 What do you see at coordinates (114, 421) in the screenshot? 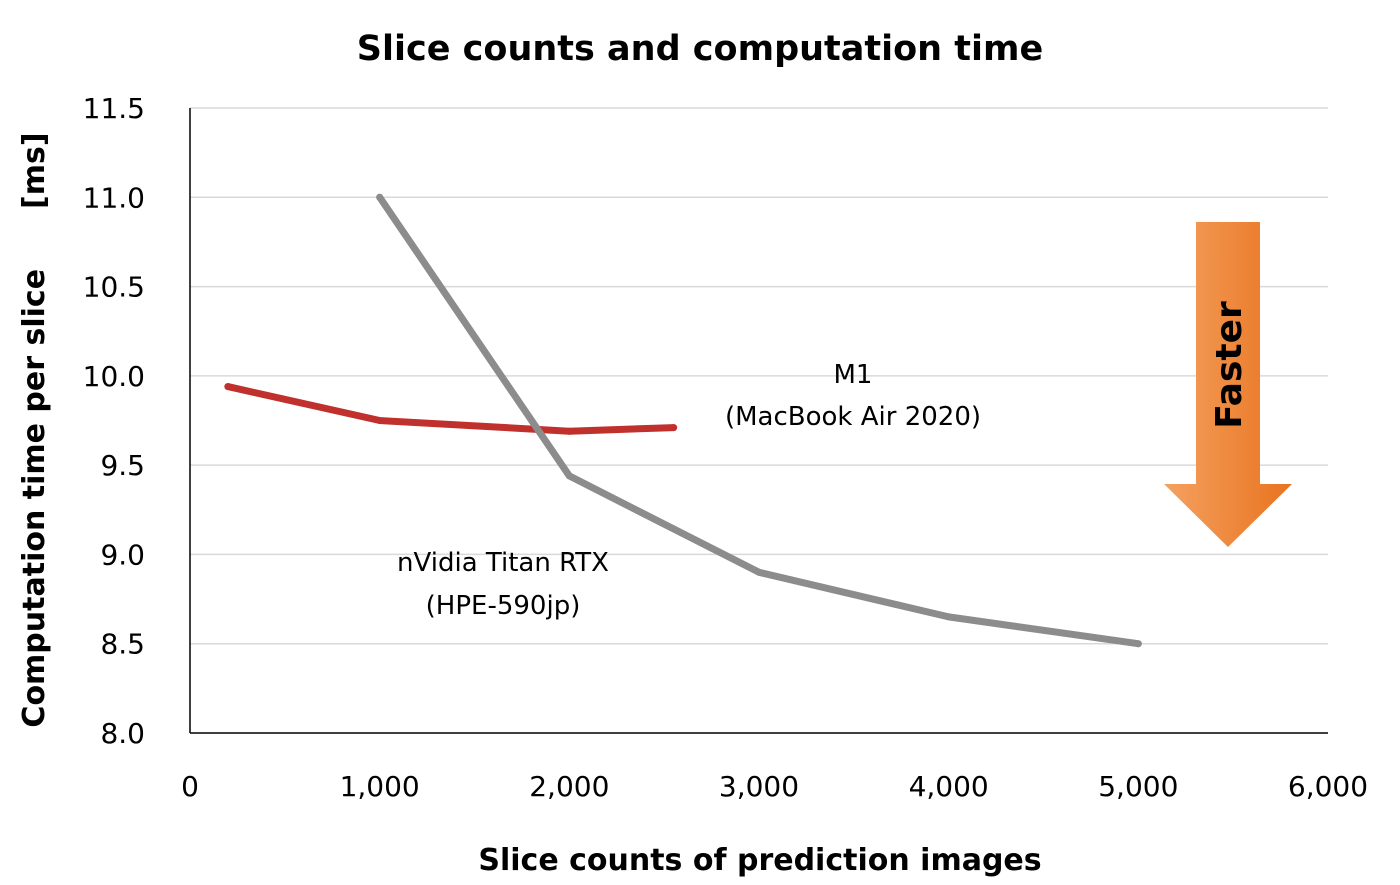
I see `y-tick-labels: 8.0 8.5 9.0 9.5 10.0 10.5 11.0 11.5` at bounding box center [114, 421].